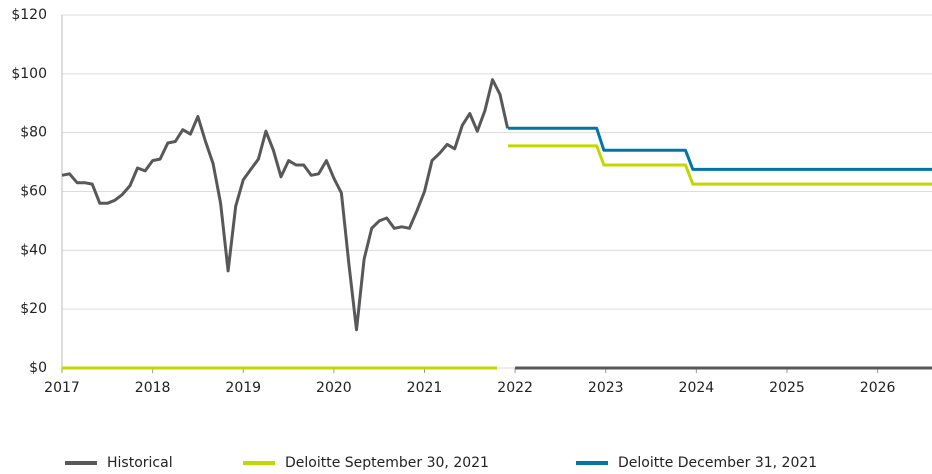 This screenshot has width=932, height=474. I want to click on x-tick-label: 2017, so click(62, 388).